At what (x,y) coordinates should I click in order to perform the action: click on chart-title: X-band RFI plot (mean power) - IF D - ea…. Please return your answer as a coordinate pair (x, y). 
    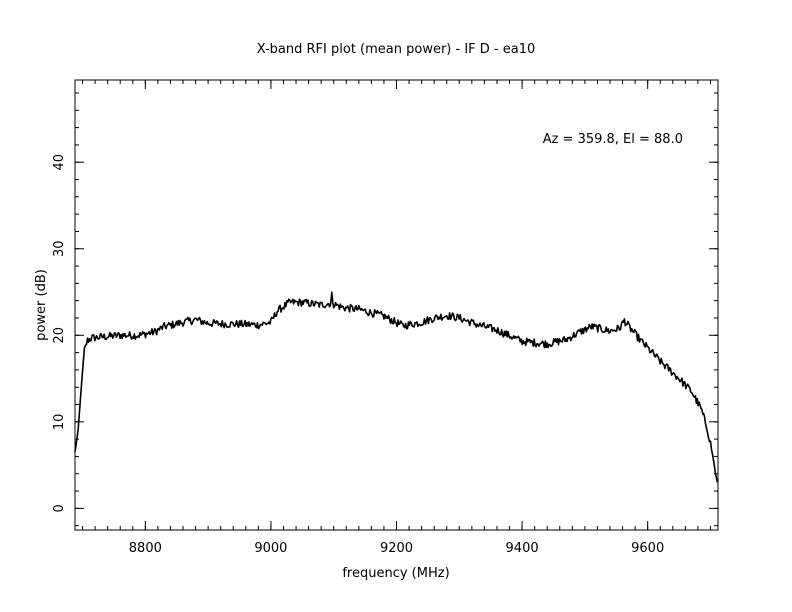
    Looking at the image, I should click on (396, 49).